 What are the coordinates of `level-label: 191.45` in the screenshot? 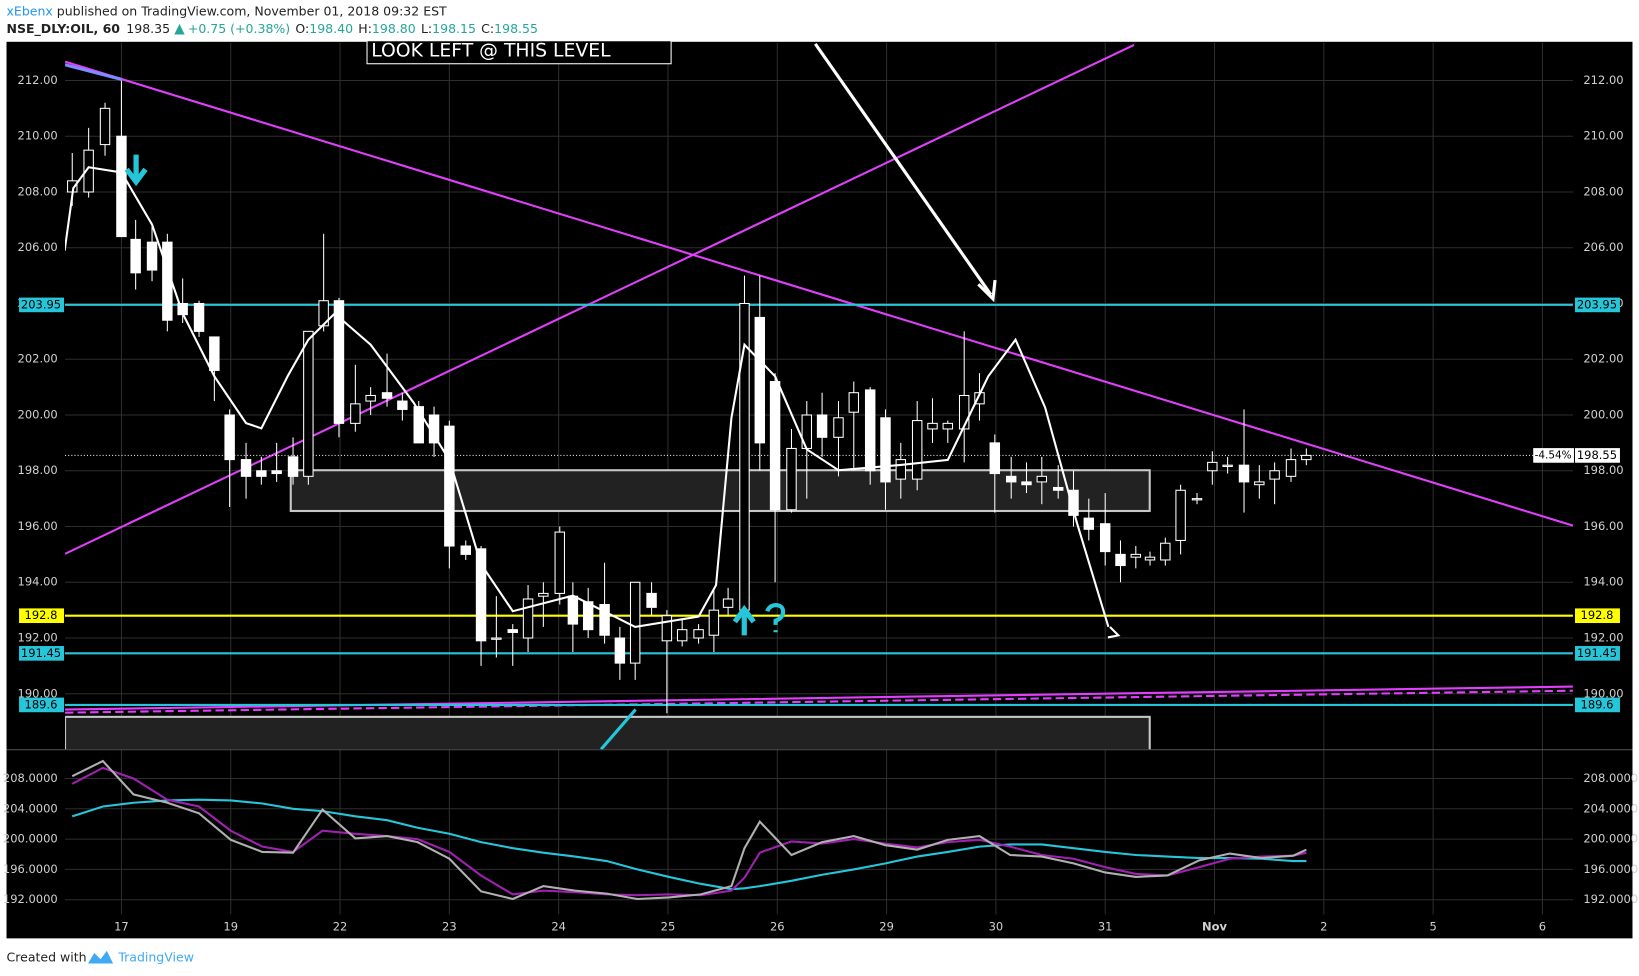 It's located at (41, 653).